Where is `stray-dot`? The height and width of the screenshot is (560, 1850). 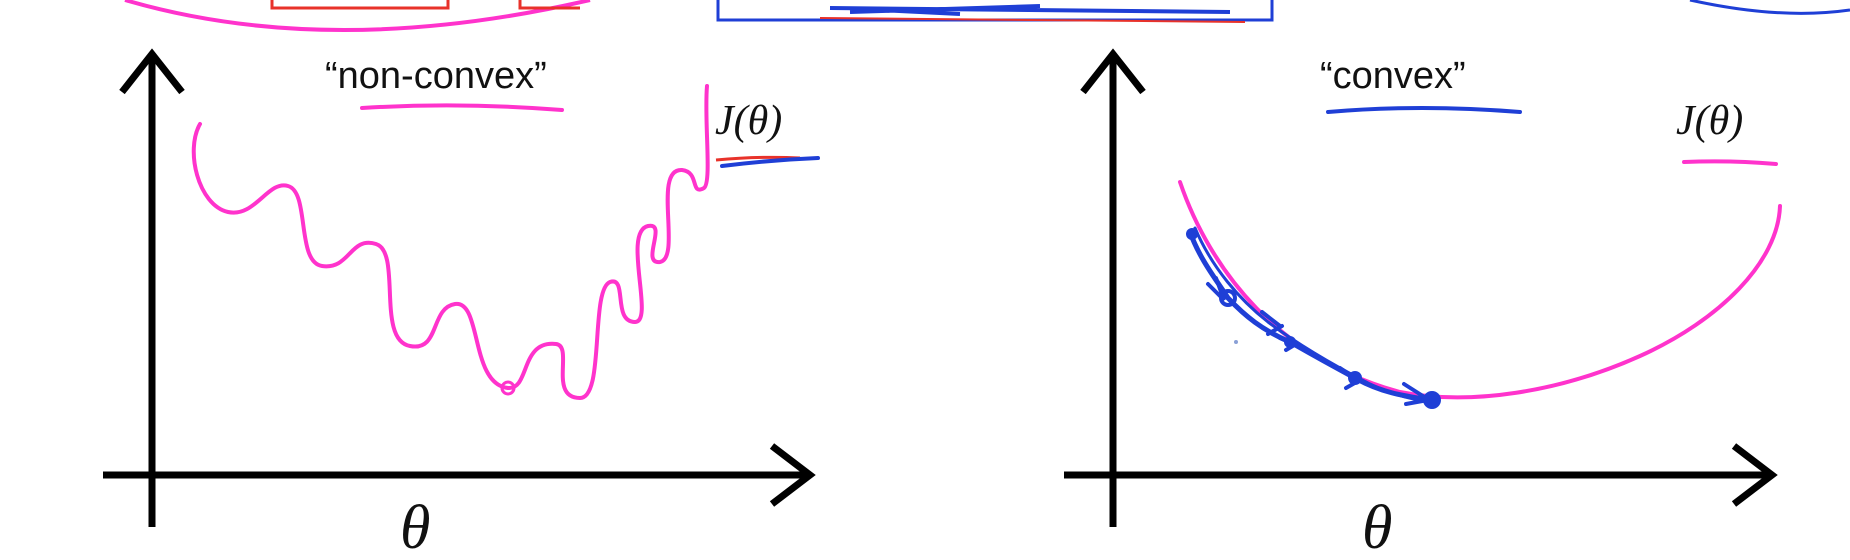 stray-dot is located at coordinates (1236, 342).